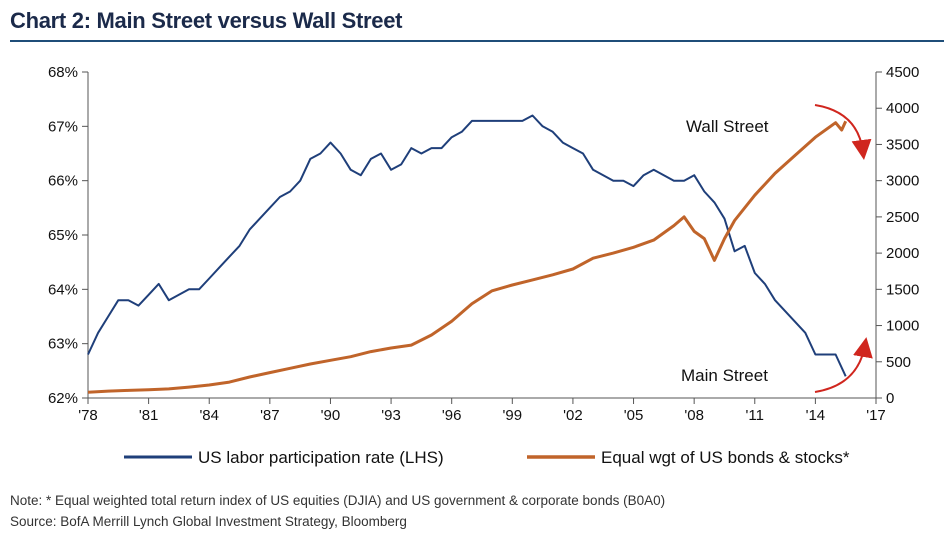 This screenshot has height=539, width=951. What do you see at coordinates (876, 415) in the screenshot?
I see `x-tick-label: '17` at bounding box center [876, 415].